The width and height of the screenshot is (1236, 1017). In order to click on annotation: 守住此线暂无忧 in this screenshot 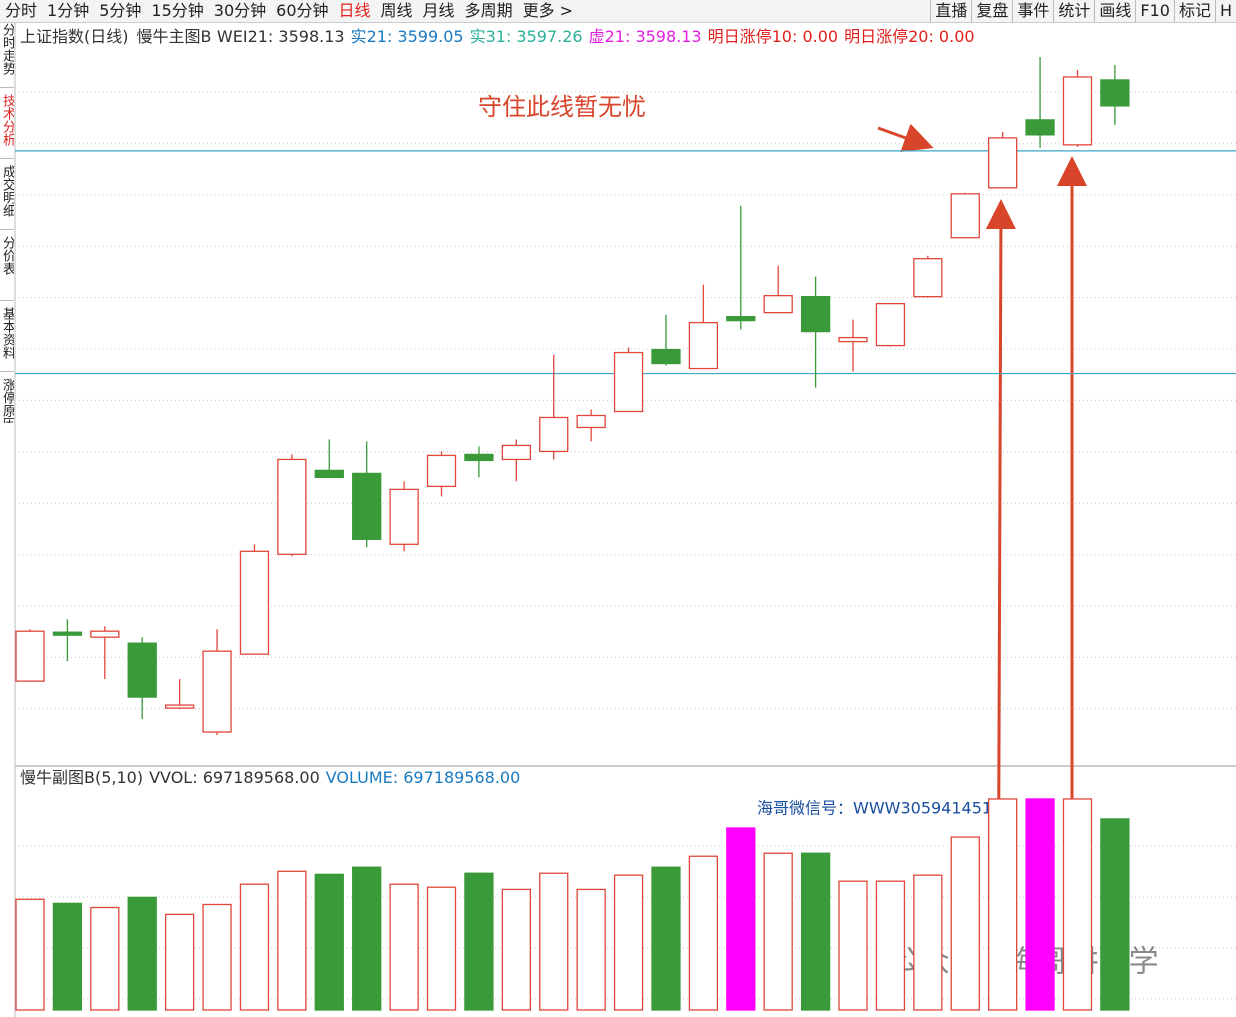, I will do `click(562, 107)`.